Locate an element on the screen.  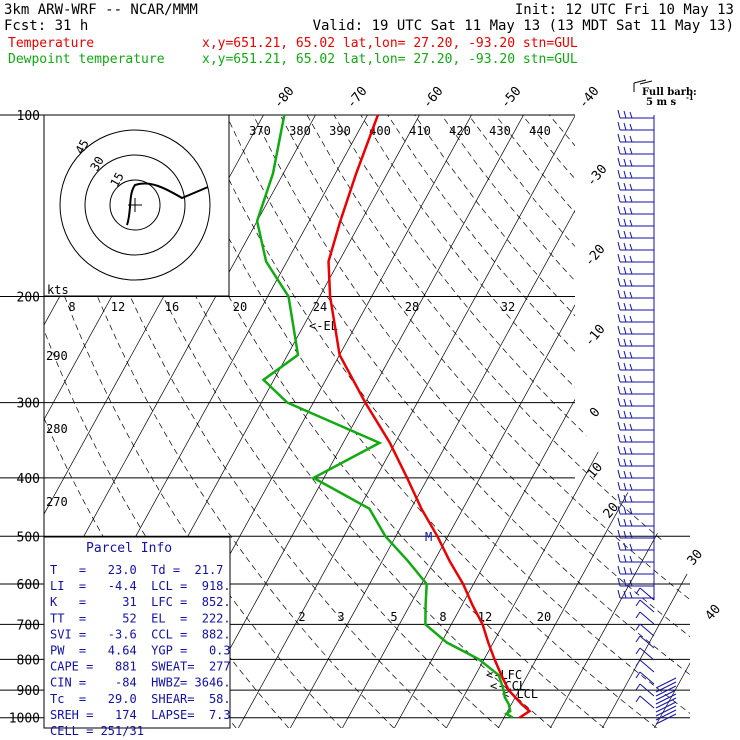
isotherm-line is located at coordinates (723, 421).